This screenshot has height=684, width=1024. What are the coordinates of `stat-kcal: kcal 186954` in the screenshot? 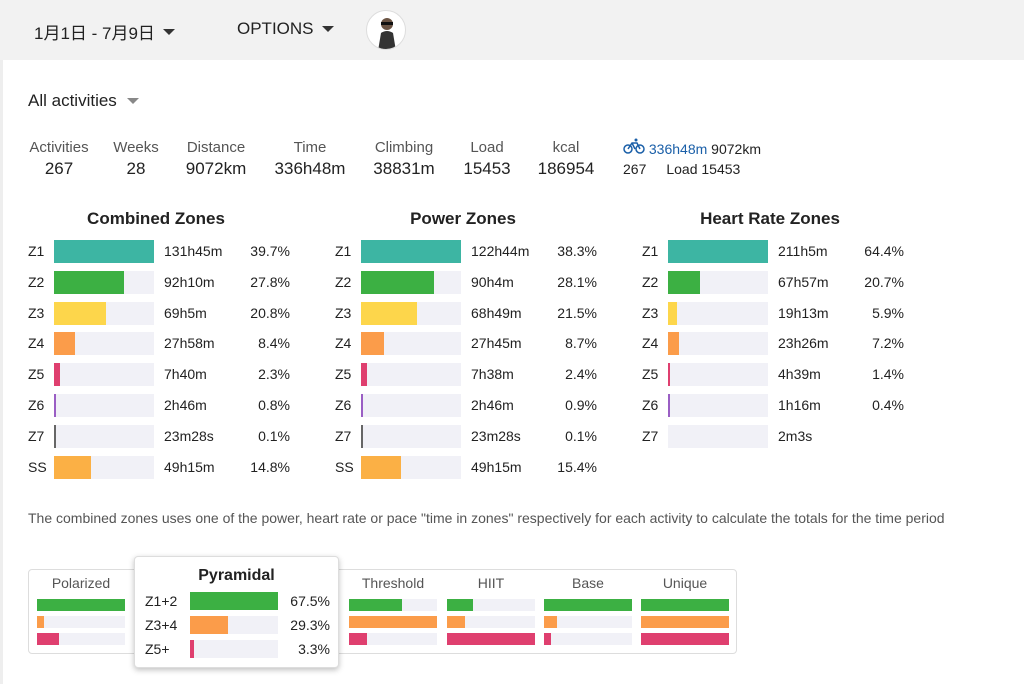 It's located at (566, 159).